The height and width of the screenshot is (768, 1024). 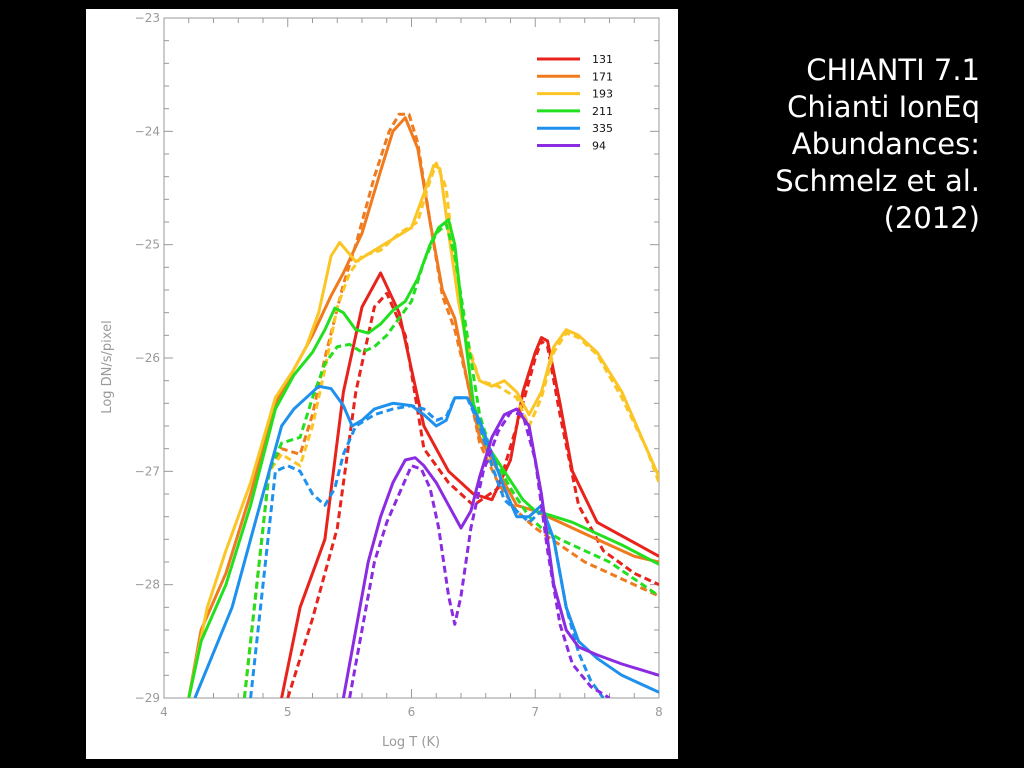 I want to click on x-tick-label: 7, so click(x=535, y=712).